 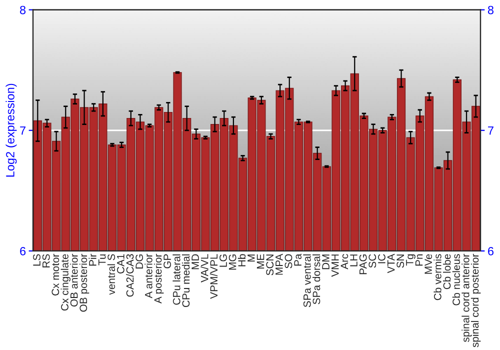 What do you see at coordinates (428, 264) in the screenshot?
I see `x-tick-label: MVe` at bounding box center [428, 264].